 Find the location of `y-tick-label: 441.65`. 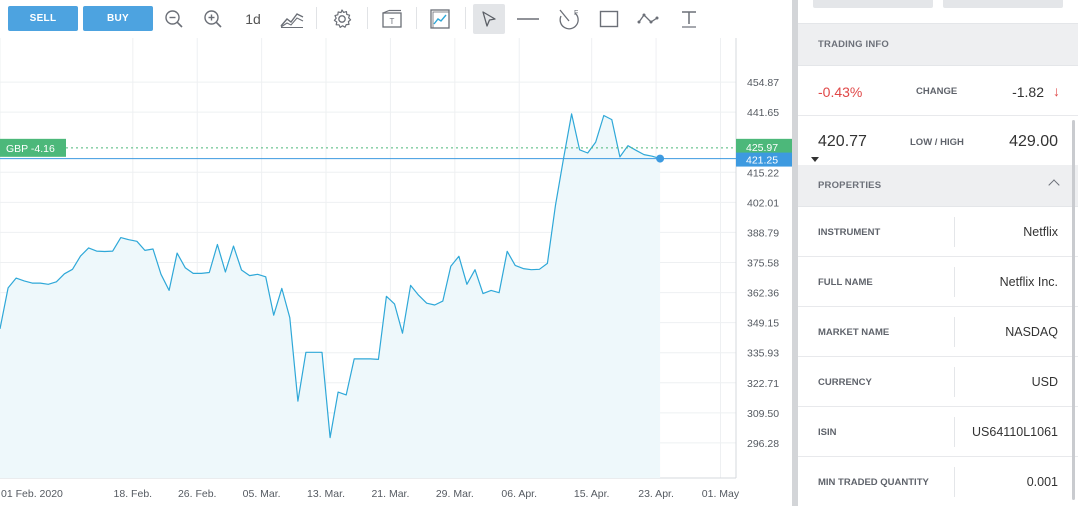

y-tick-label: 441.65 is located at coordinates (763, 113).